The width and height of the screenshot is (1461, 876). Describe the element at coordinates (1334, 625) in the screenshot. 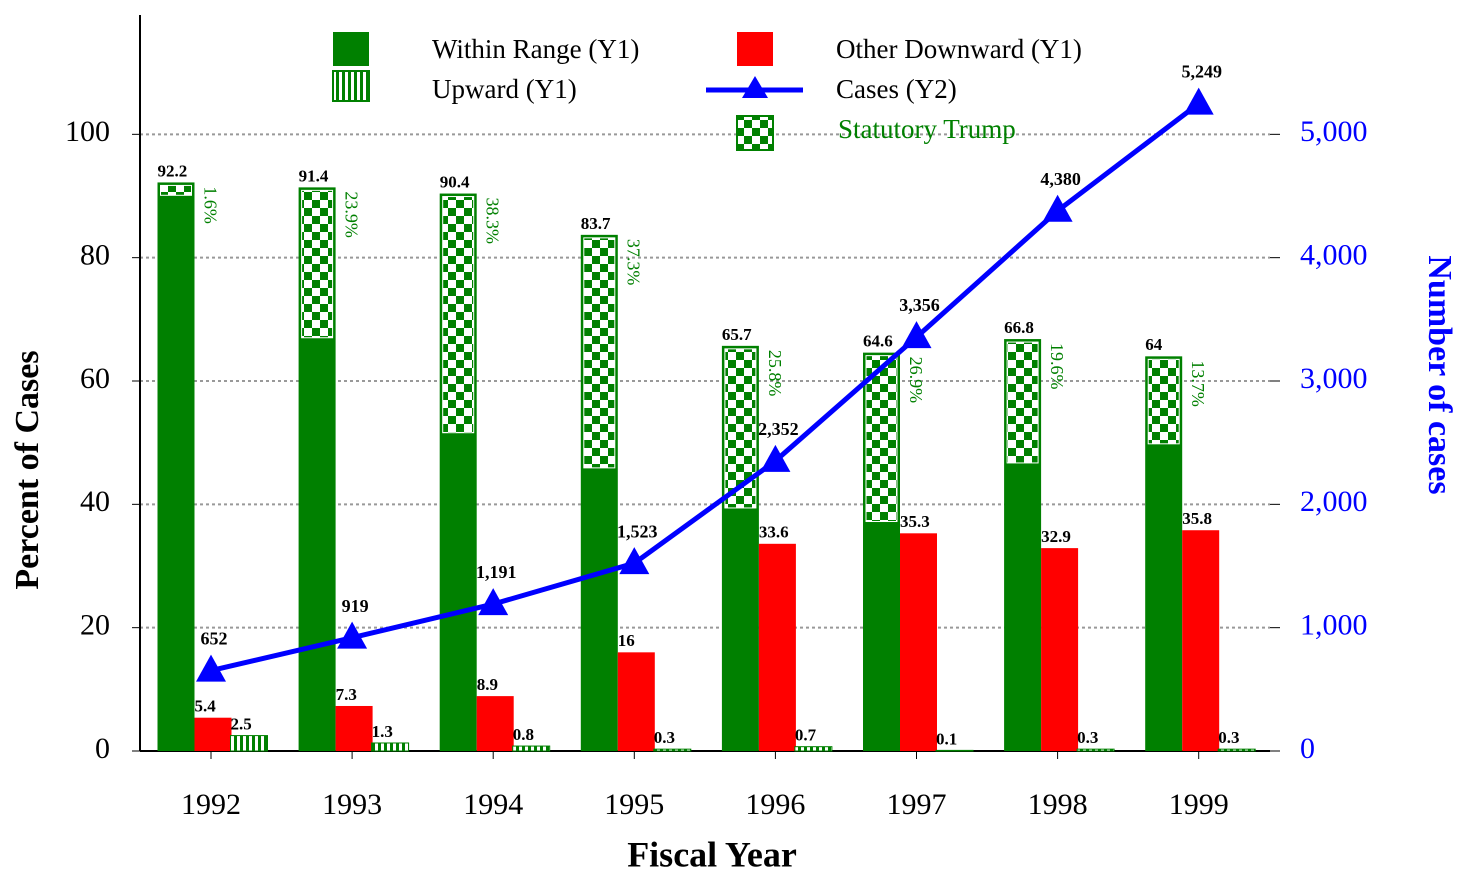

I see `y2-tick-label: 1,000` at that location.